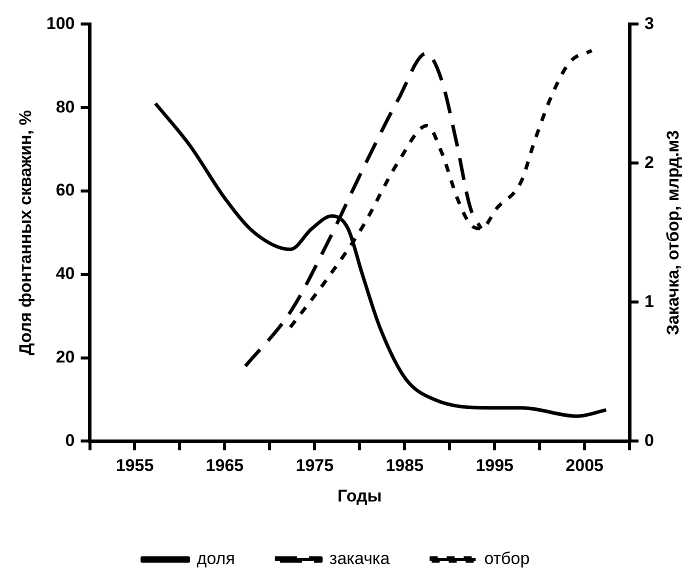 This screenshot has height=587, width=698. I want to click on x-tick-label: 2005, so click(585, 466).